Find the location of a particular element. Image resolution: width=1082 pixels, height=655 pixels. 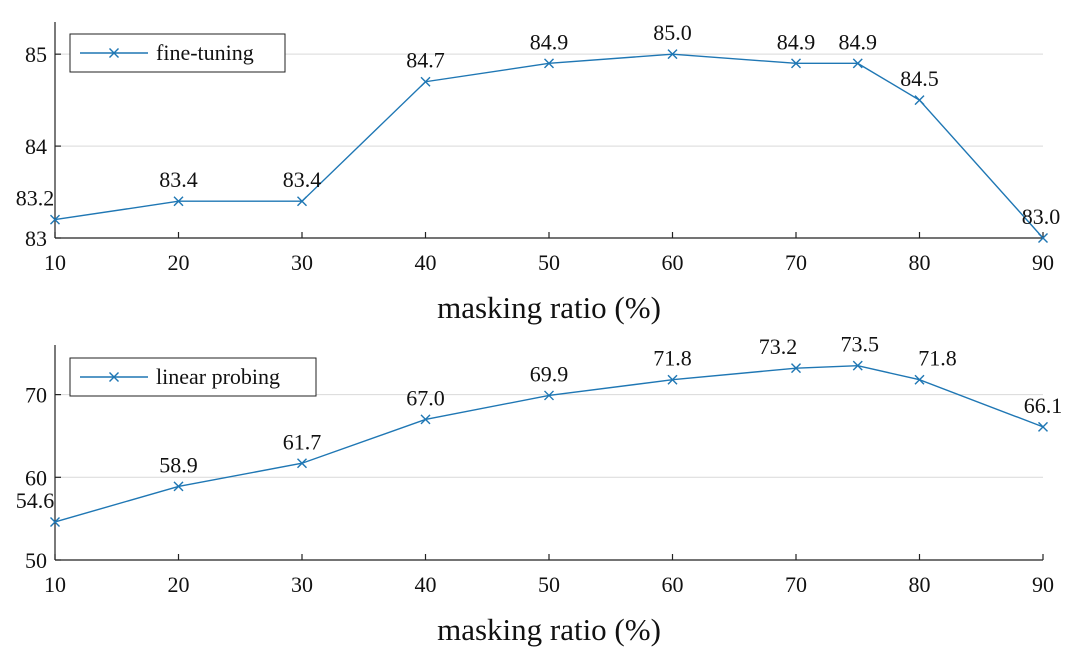

legend: linear probing is located at coordinates (193, 377).